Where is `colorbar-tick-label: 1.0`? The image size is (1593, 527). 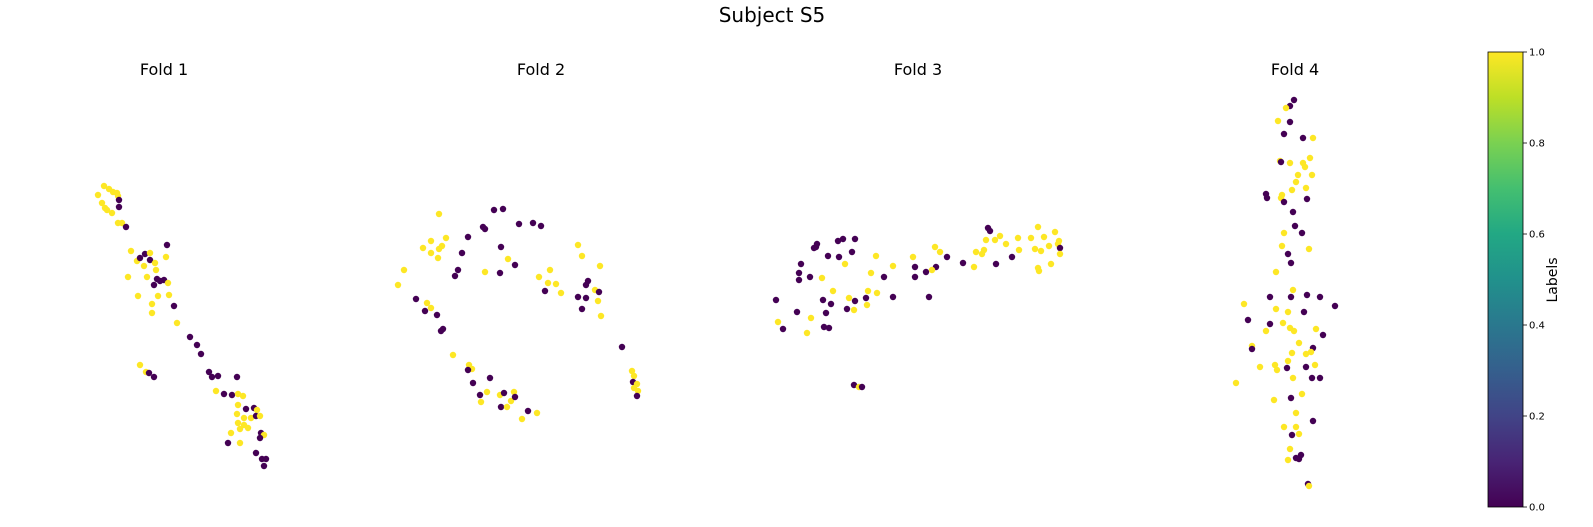
colorbar-tick-label: 1.0 is located at coordinates (1537, 53).